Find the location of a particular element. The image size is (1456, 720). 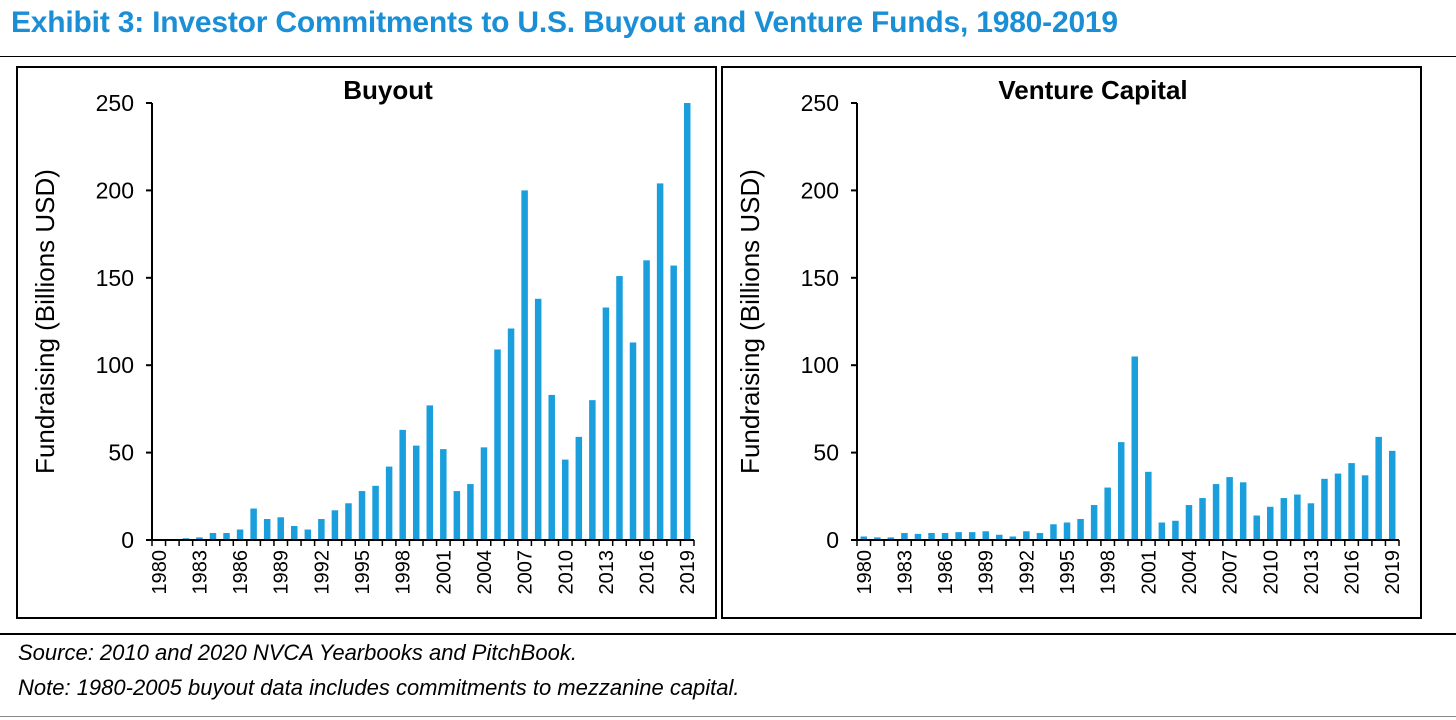

bar-2001 is located at coordinates (1148, 505).